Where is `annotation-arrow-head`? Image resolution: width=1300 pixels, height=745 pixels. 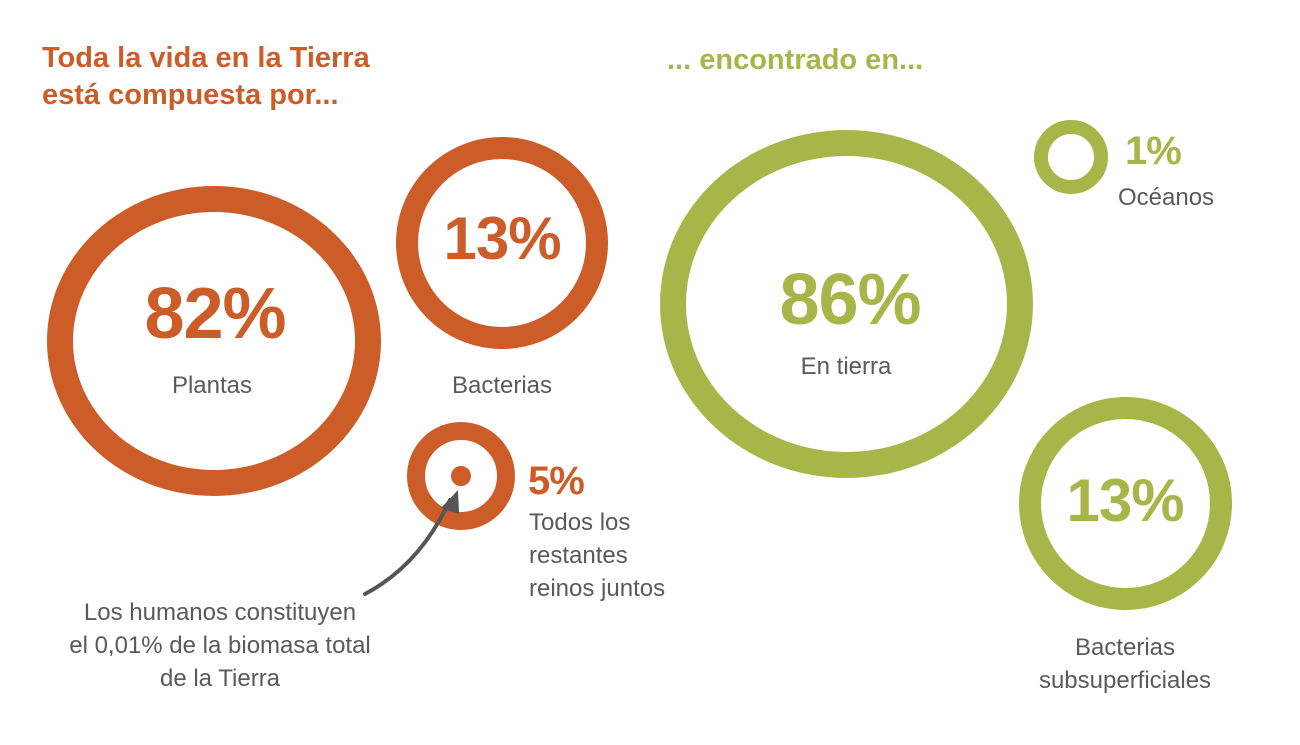 annotation-arrow-head is located at coordinates (450, 502).